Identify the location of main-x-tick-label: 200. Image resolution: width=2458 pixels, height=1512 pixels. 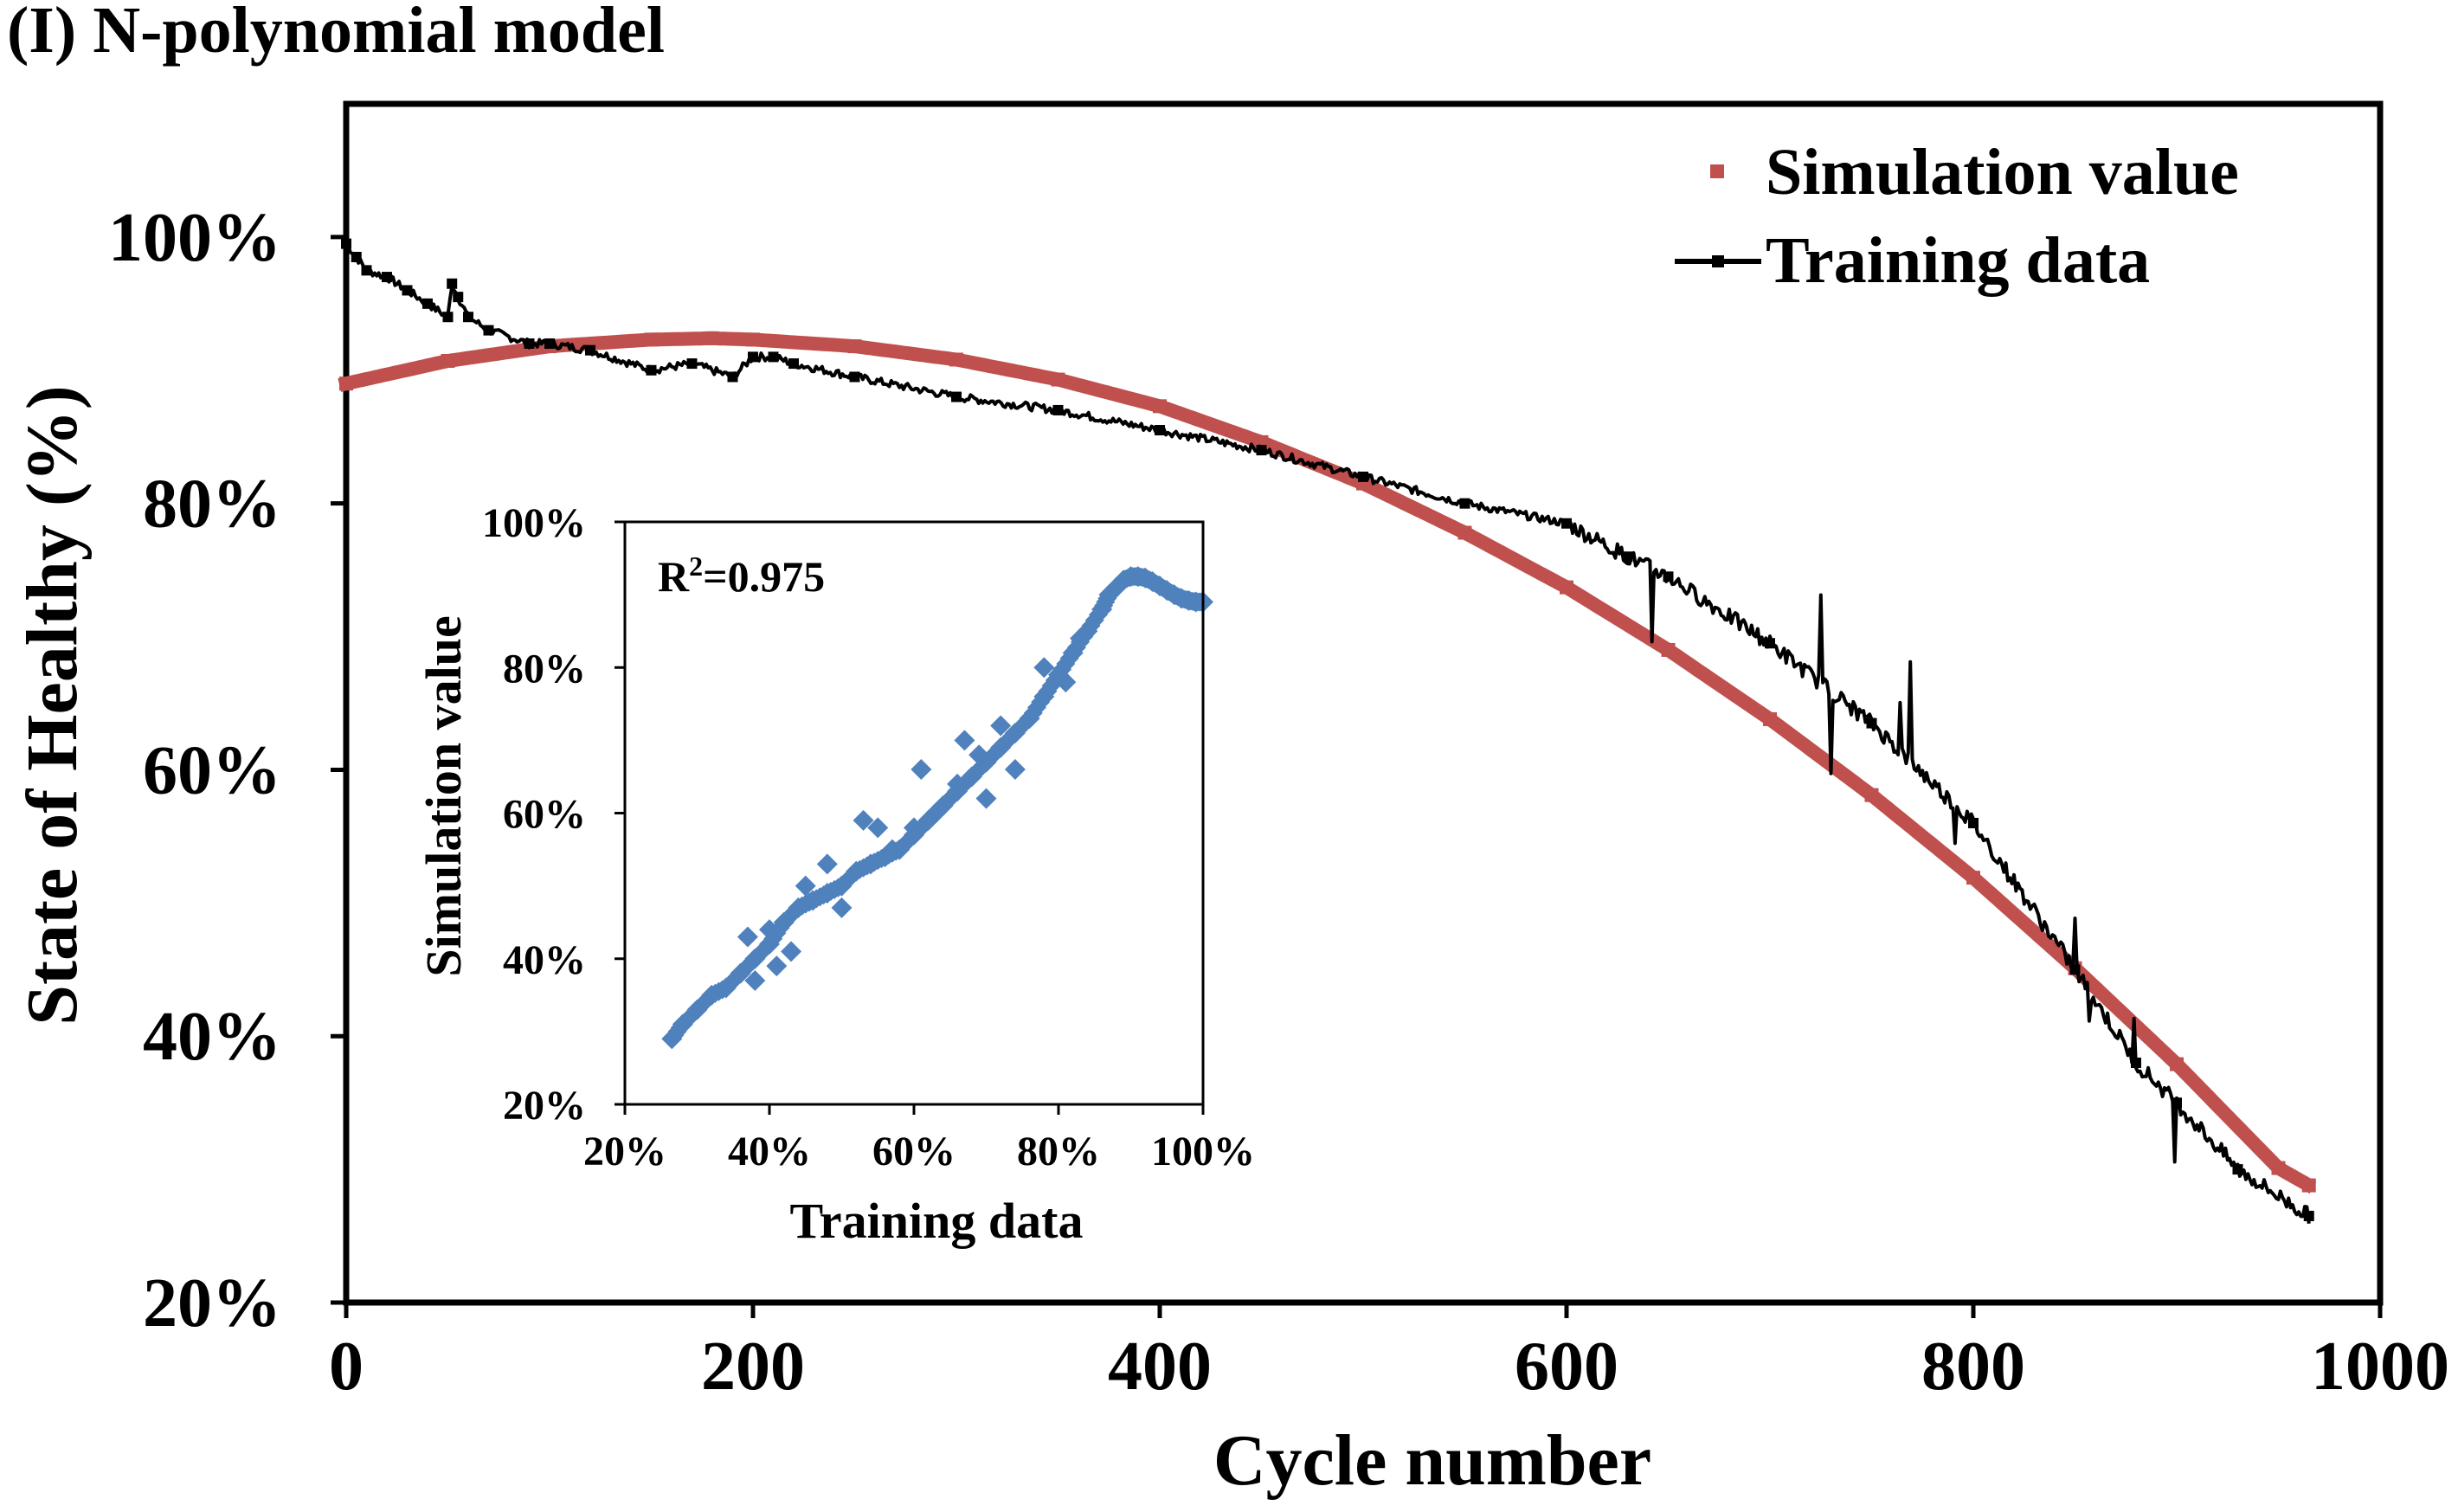
(753, 1367).